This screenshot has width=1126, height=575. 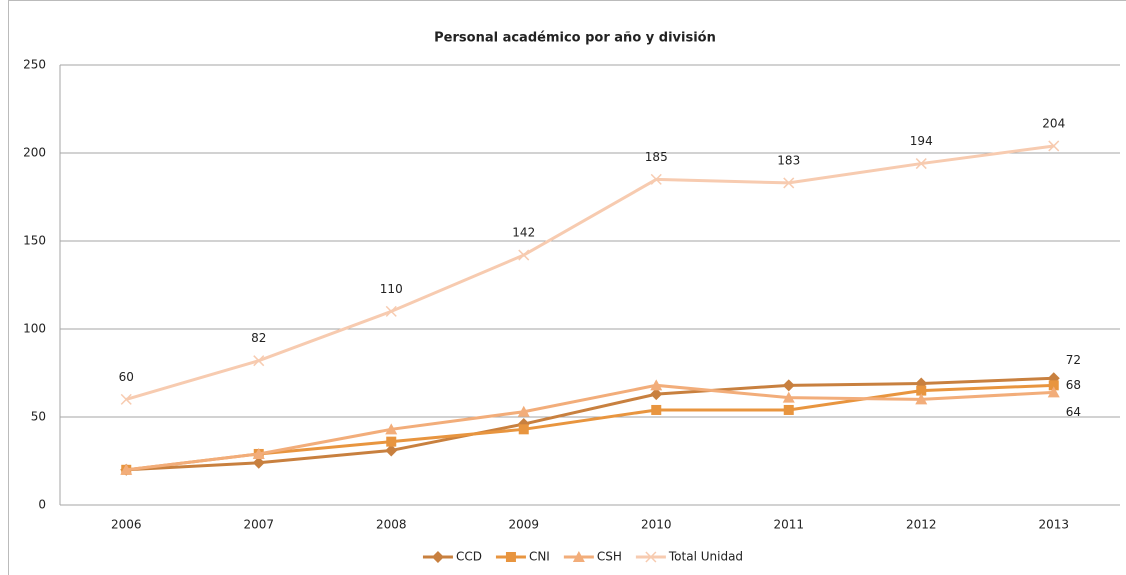 I want to click on x-tick-label: 2011, so click(x=788, y=525).